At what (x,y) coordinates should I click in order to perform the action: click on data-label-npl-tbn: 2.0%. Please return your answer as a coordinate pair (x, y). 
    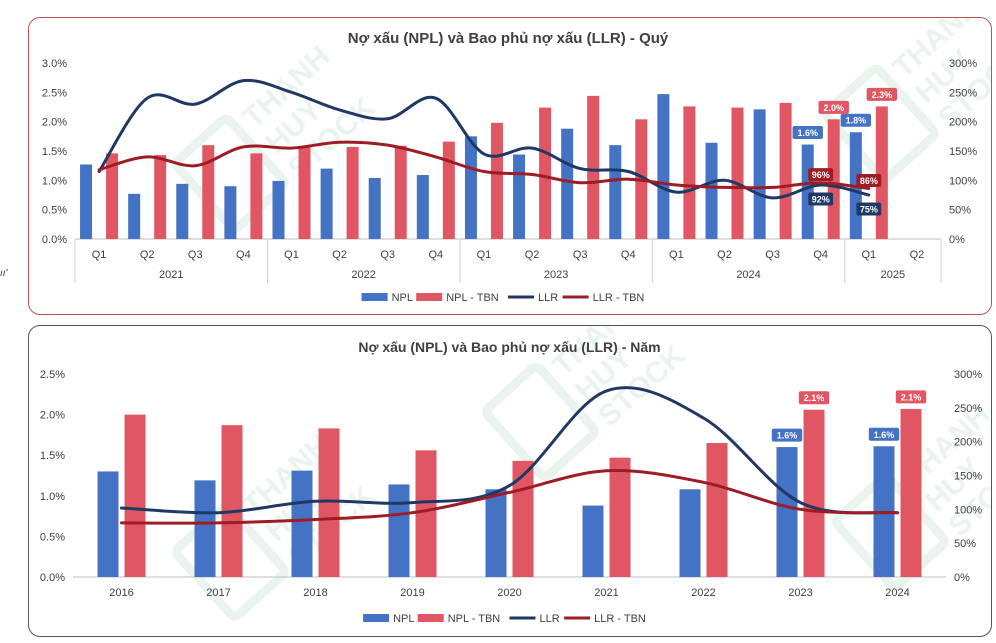
    Looking at the image, I should click on (833, 107).